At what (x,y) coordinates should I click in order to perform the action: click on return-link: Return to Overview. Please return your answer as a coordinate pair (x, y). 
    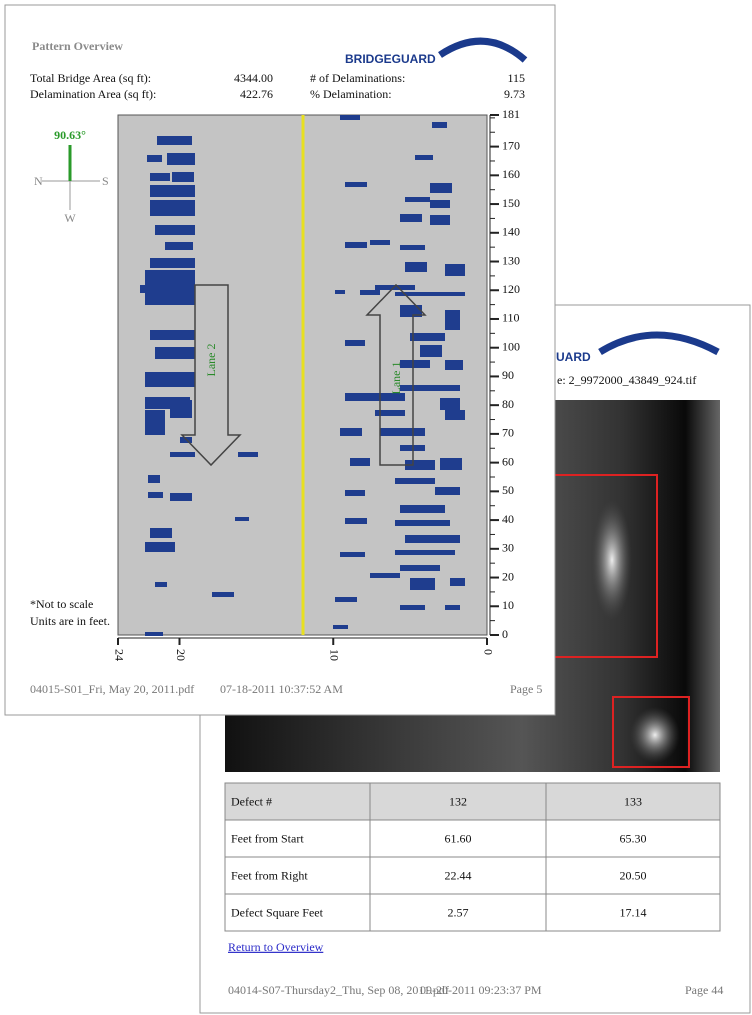
    Looking at the image, I should click on (276, 947).